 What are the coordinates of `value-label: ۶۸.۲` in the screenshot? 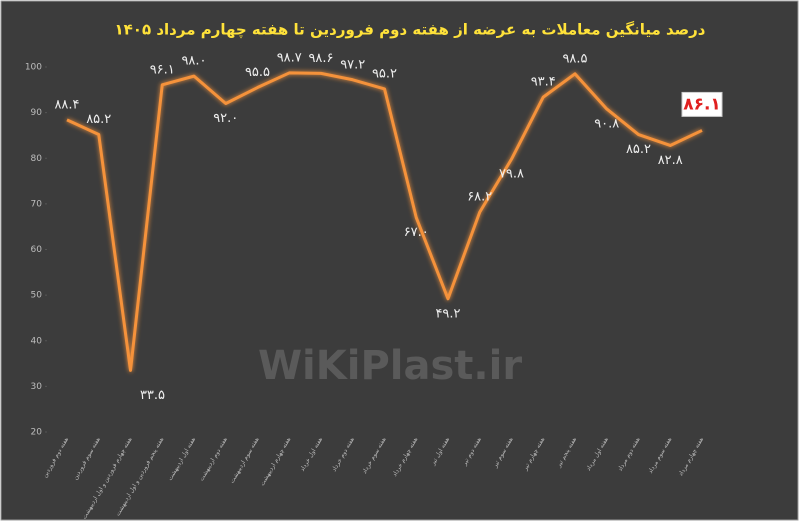 It's located at (479, 197).